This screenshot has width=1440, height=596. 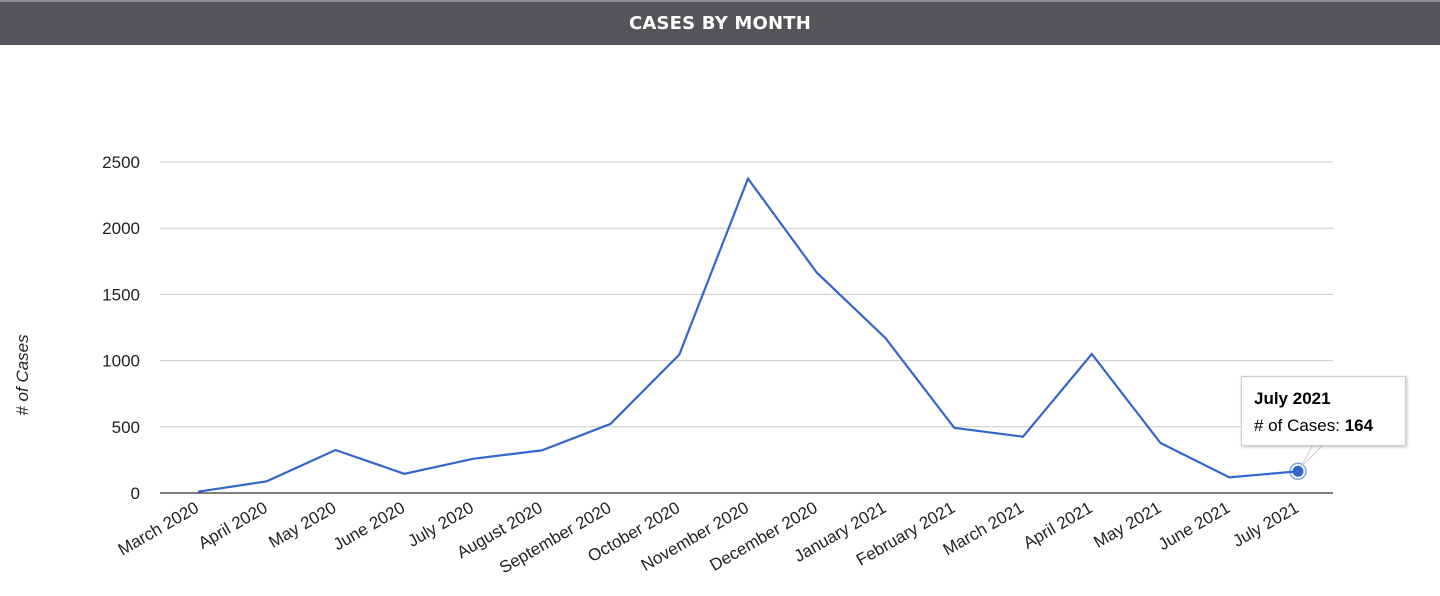 What do you see at coordinates (1058, 525) in the screenshot?
I see `x-tick-label: April 2021` at bounding box center [1058, 525].